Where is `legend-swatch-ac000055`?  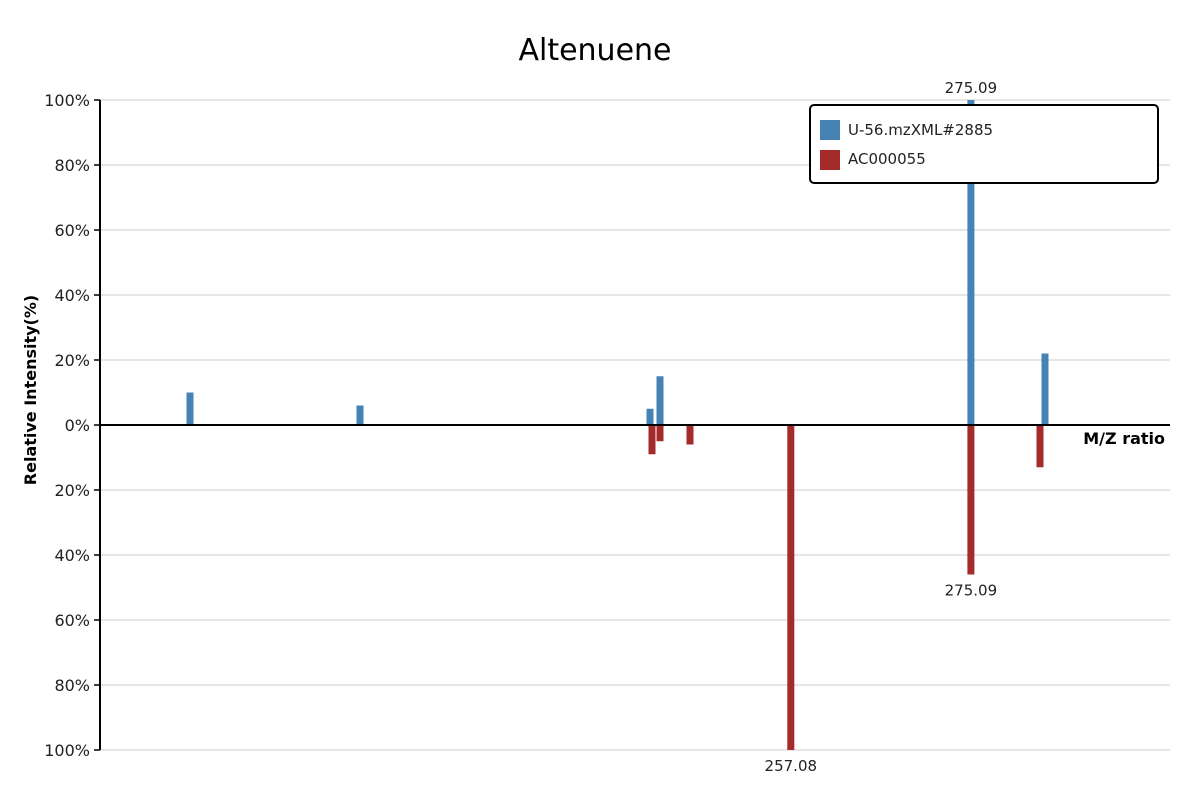
legend-swatch-ac000055 is located at coordinates (830, 160).